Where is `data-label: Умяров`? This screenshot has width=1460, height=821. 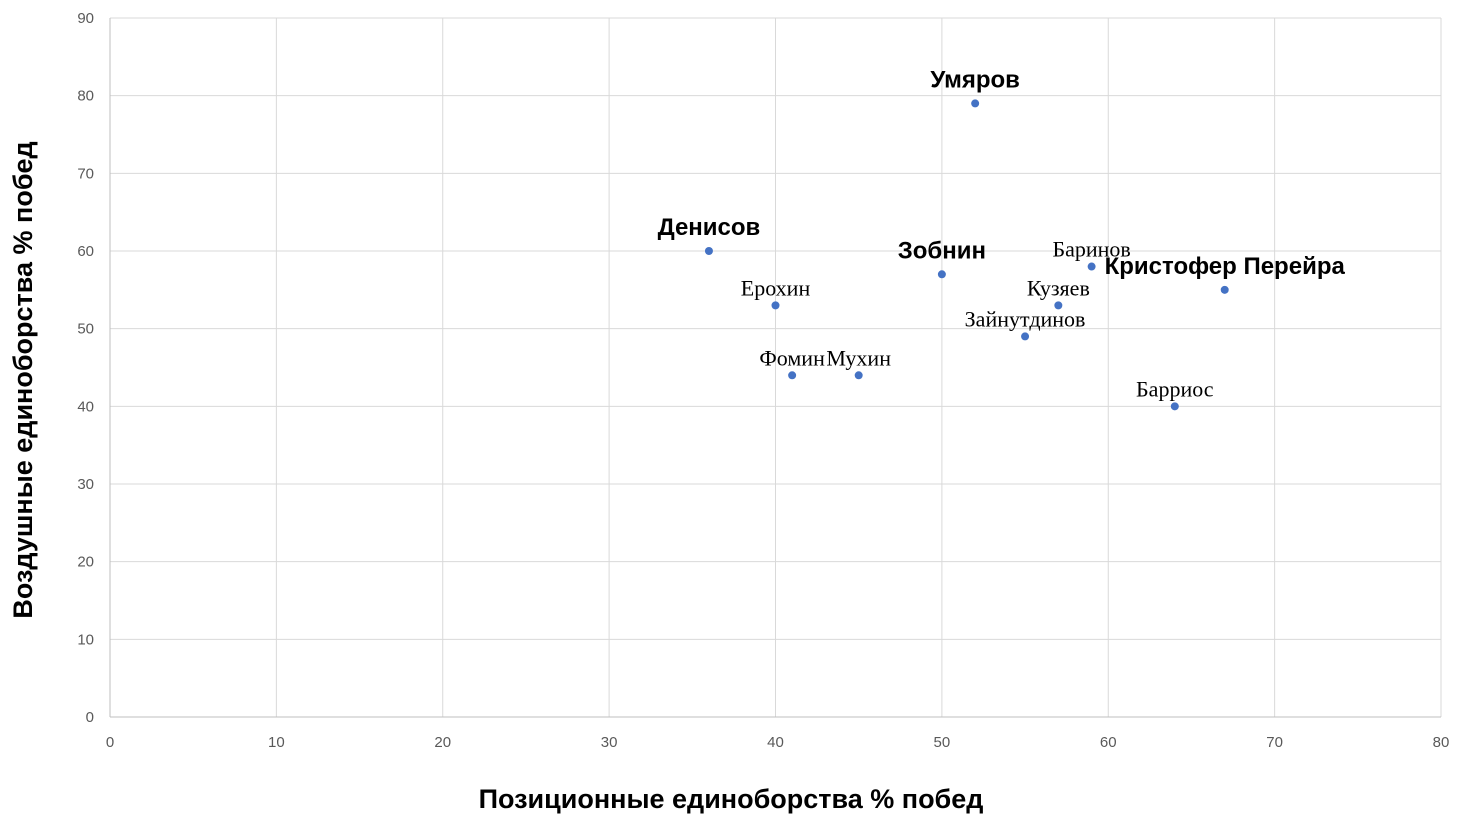 data-label: Умяров is located at coordinates (975, 79).